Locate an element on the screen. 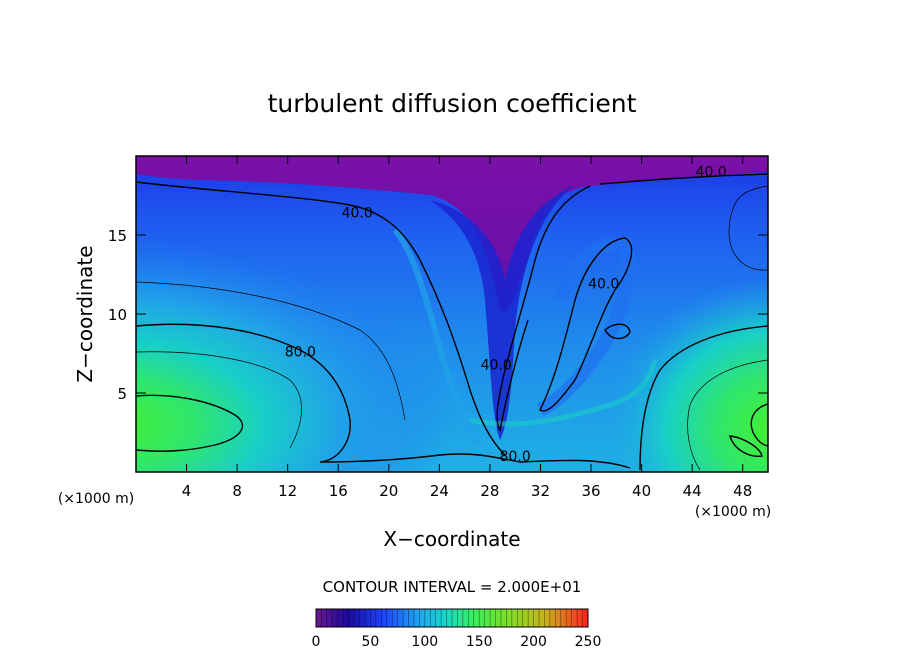 Image resolution: width=904 pixels, height=654 pixels. contour-interval-text: CONTOUR INTERVAL = 2.000E+01 is located at coordinates (452, 587).